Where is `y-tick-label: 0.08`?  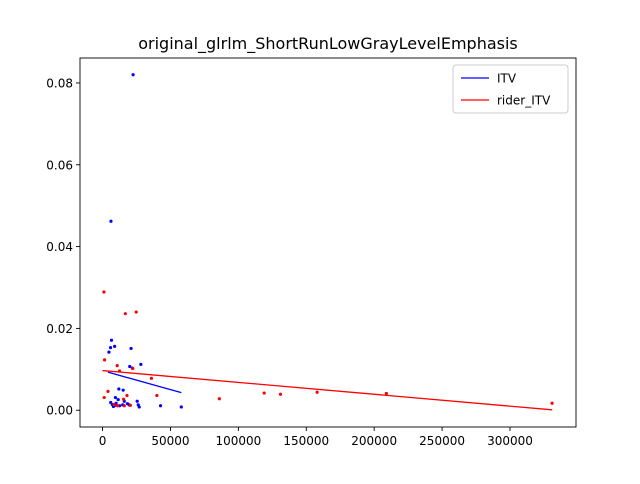 y-tick-label: 0.08 is located at coordinates (59, 83).